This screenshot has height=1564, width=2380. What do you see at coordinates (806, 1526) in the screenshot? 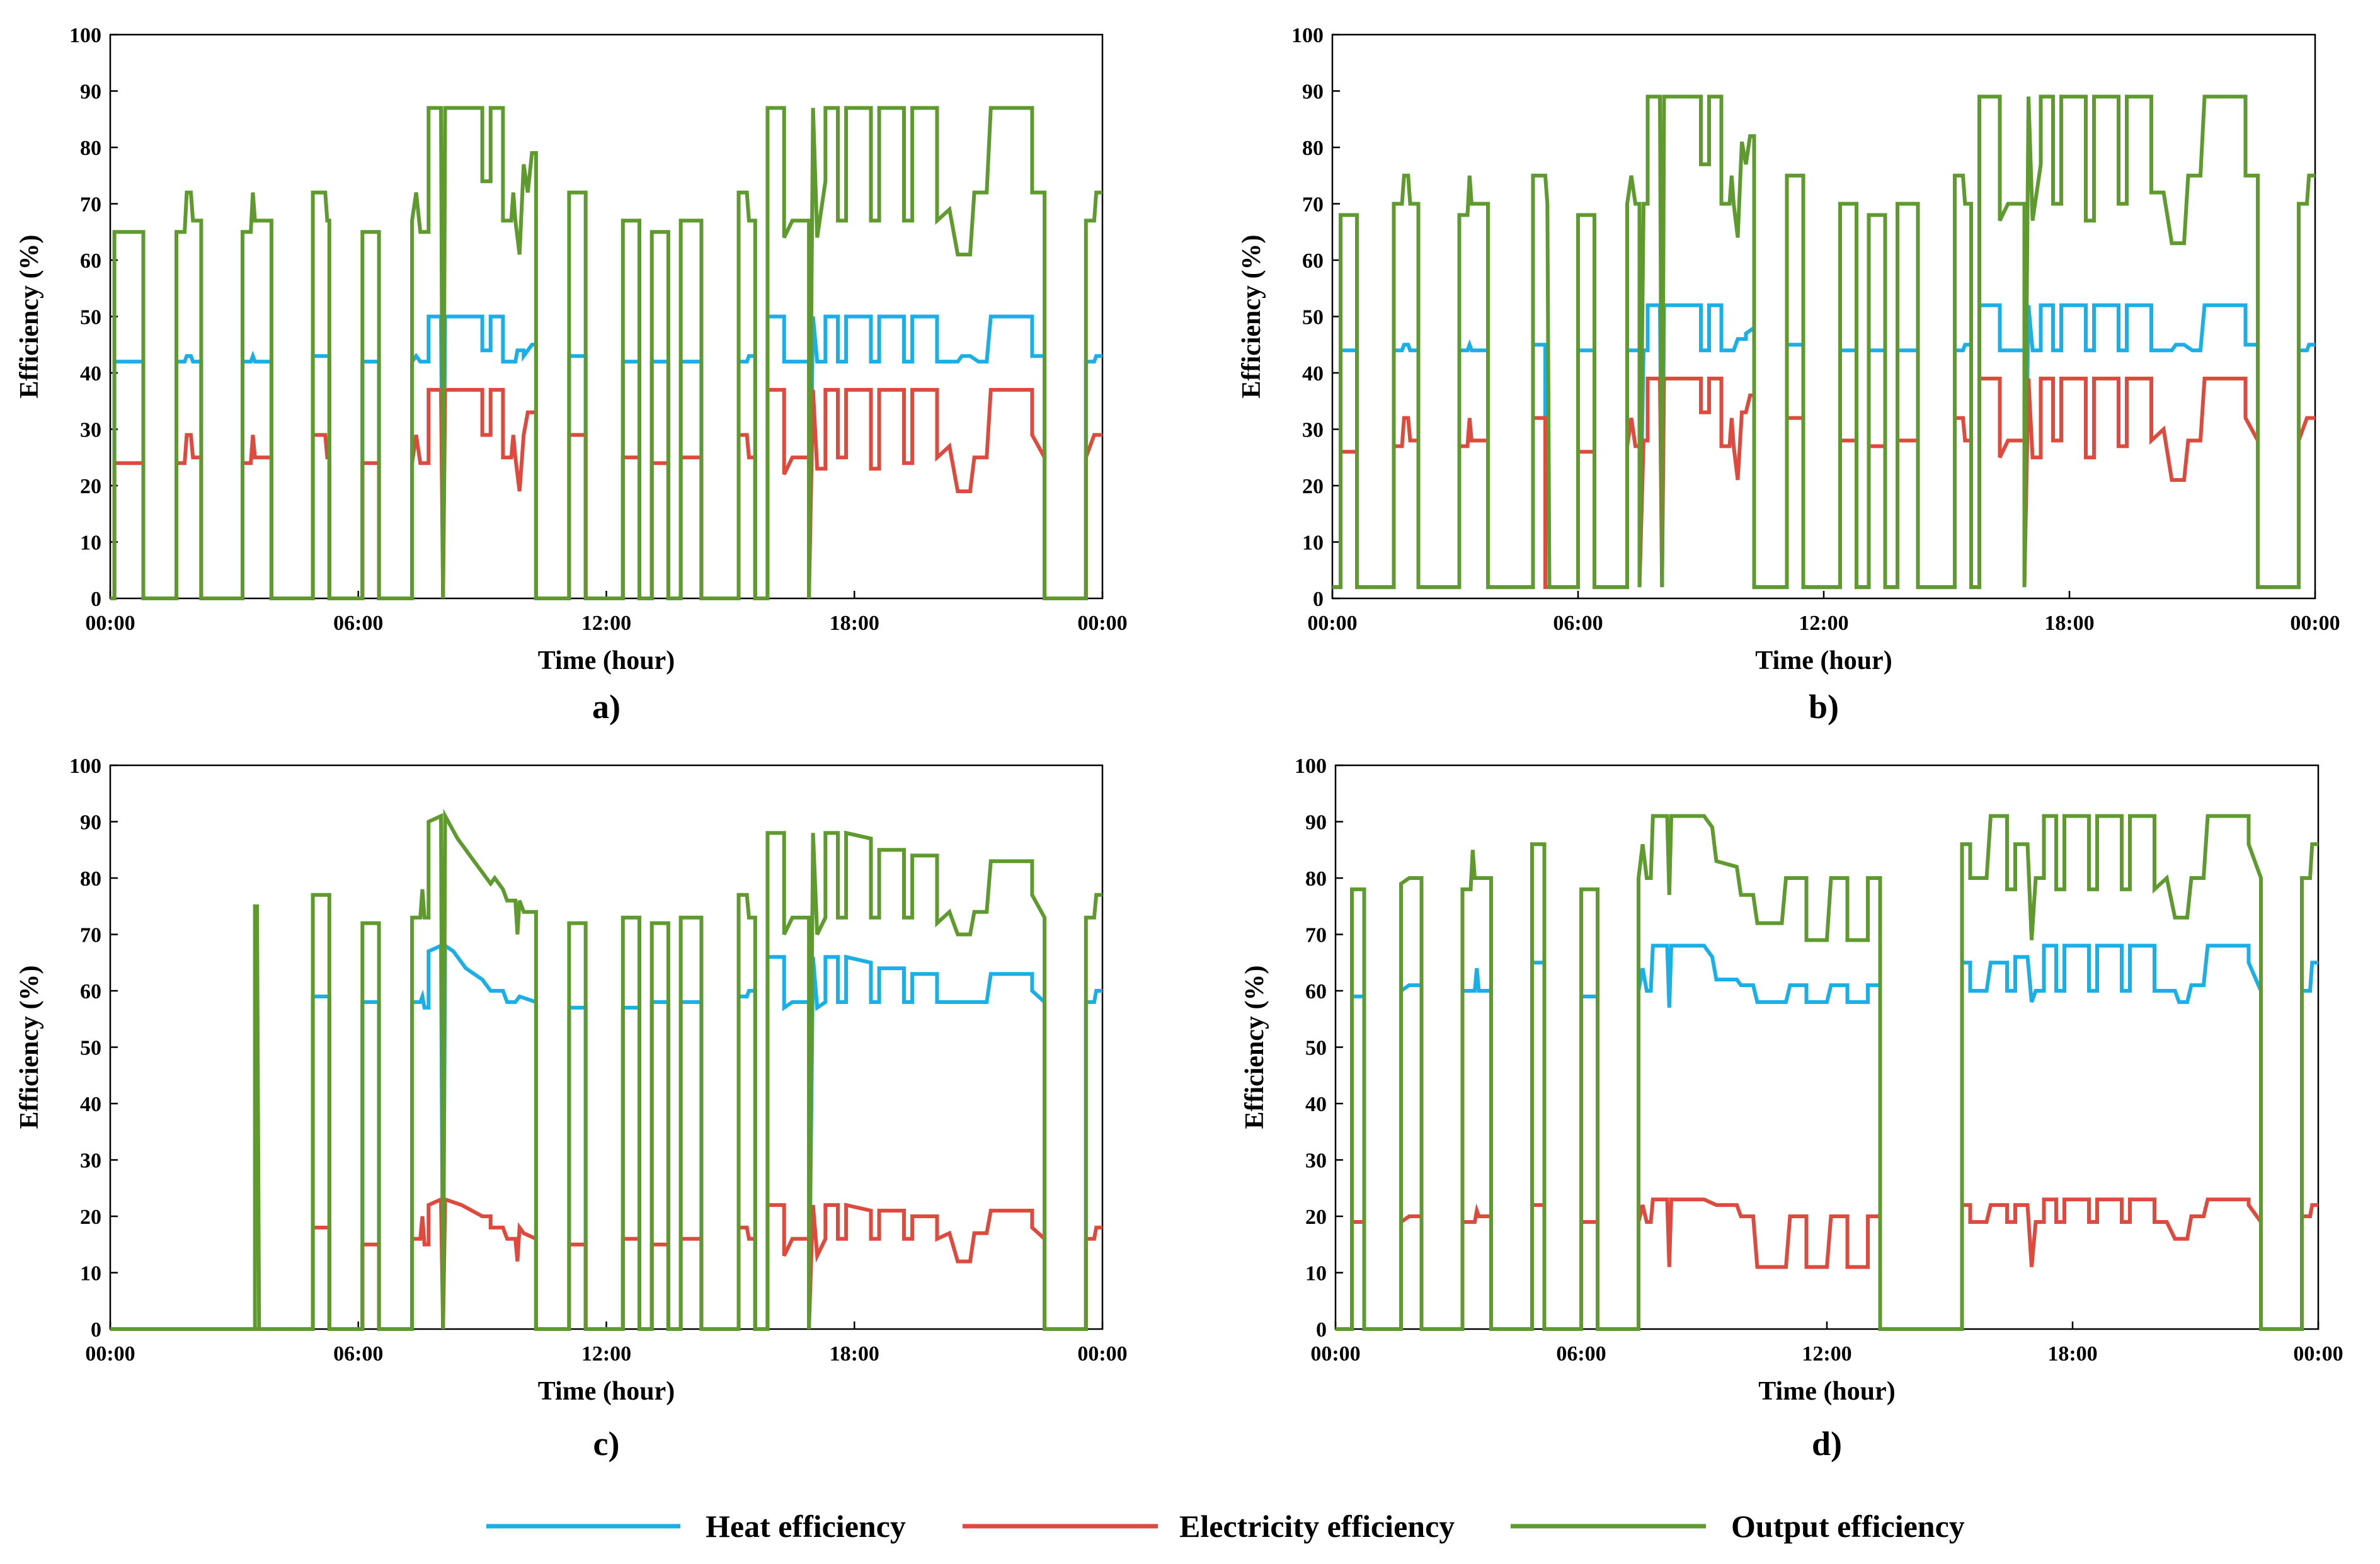
I see `legend-label: Heat efficiency` at bounding box center [806, 1526].